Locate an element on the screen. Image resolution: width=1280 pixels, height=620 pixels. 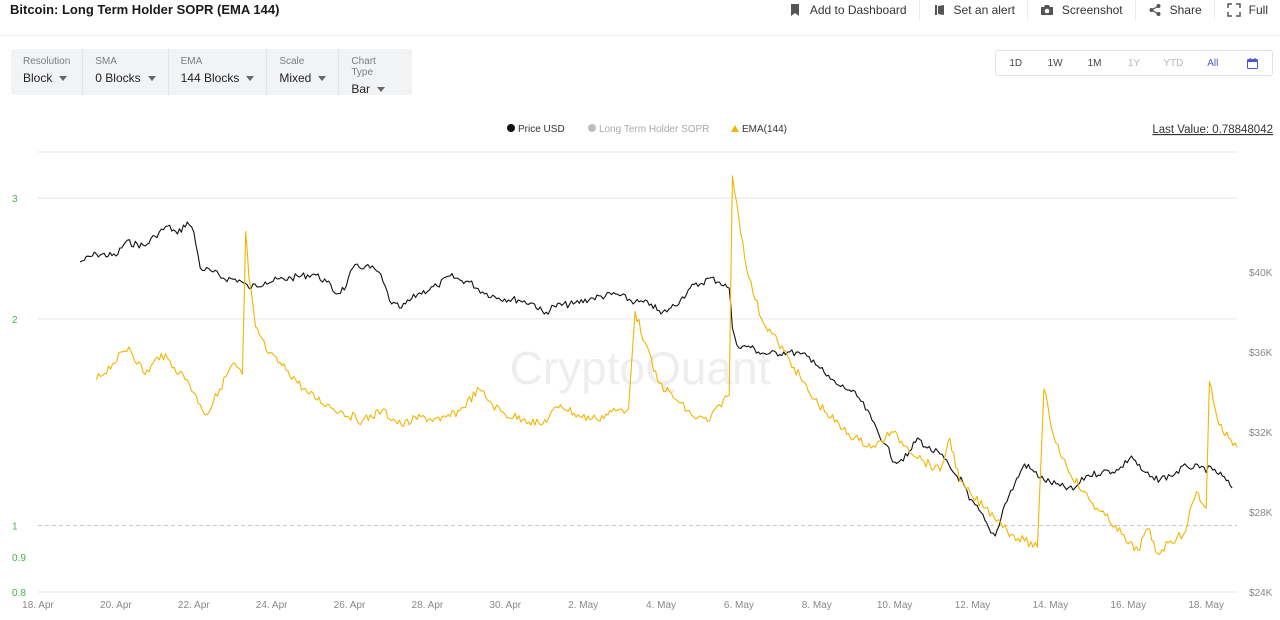
ema-label: EMA is located at coordinates (191, 61).